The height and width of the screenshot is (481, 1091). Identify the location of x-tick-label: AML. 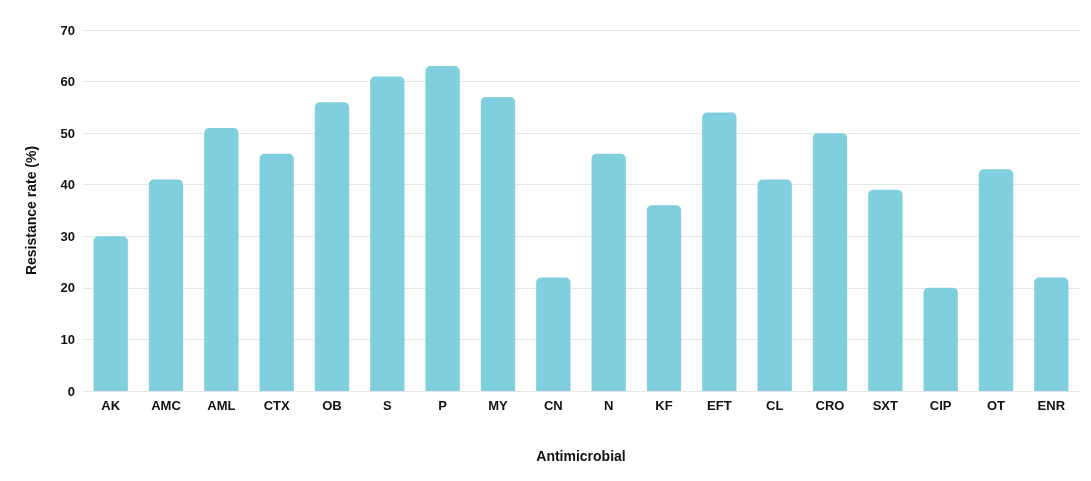
(221, 405).